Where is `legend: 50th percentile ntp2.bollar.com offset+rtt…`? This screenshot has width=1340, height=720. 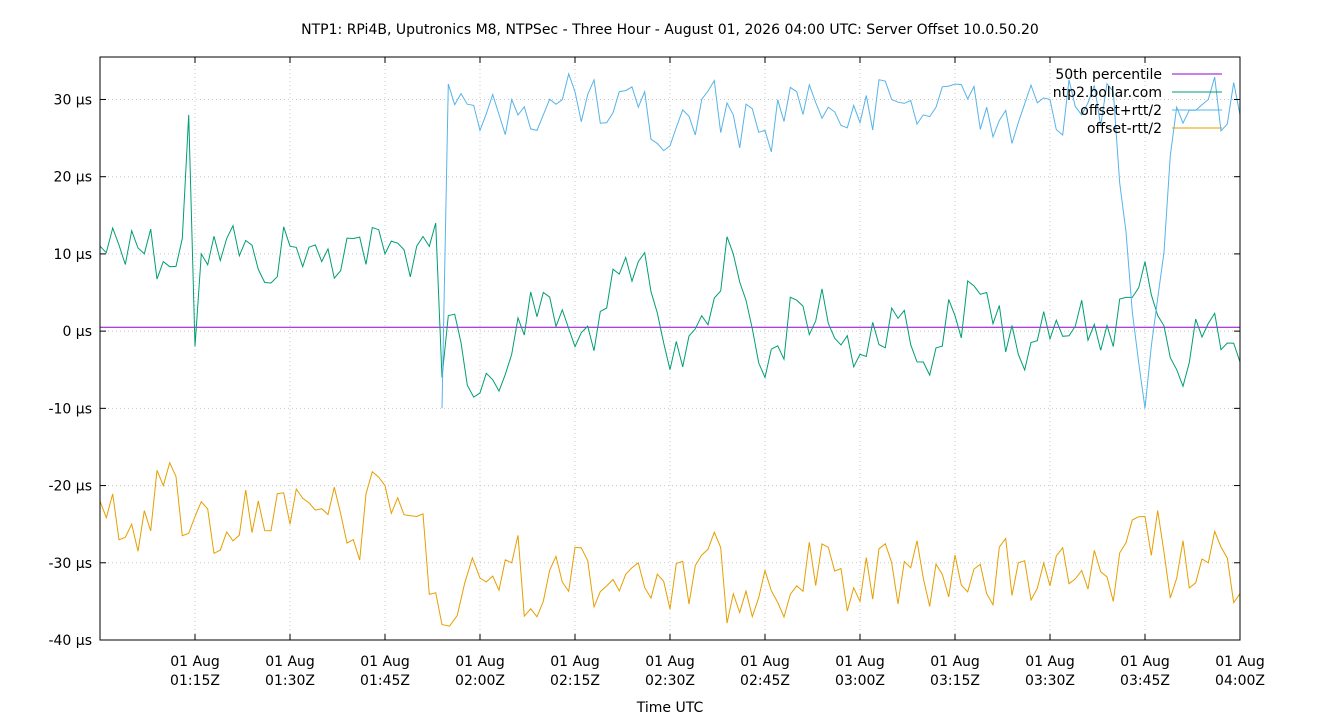
legend: 50th percentile ntp2.bollar.com offset+rtt… is located at coordinates (1137, 102).